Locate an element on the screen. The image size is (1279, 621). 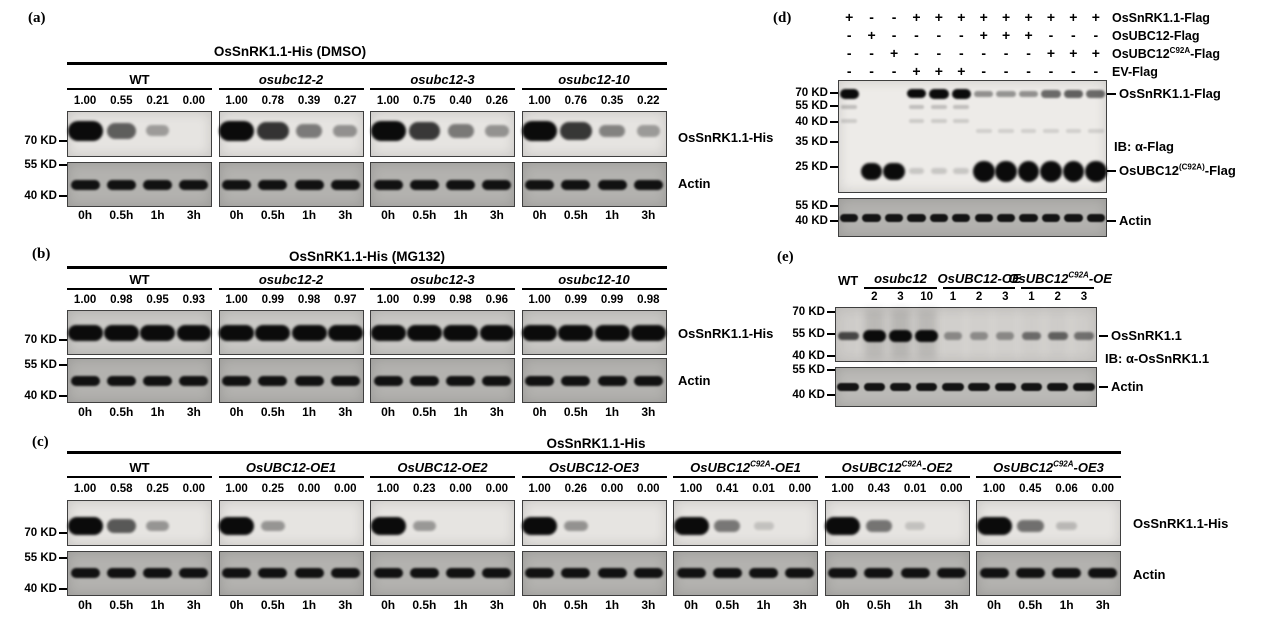
quant-value: 0.06 is located at coordinates (1066, 489).